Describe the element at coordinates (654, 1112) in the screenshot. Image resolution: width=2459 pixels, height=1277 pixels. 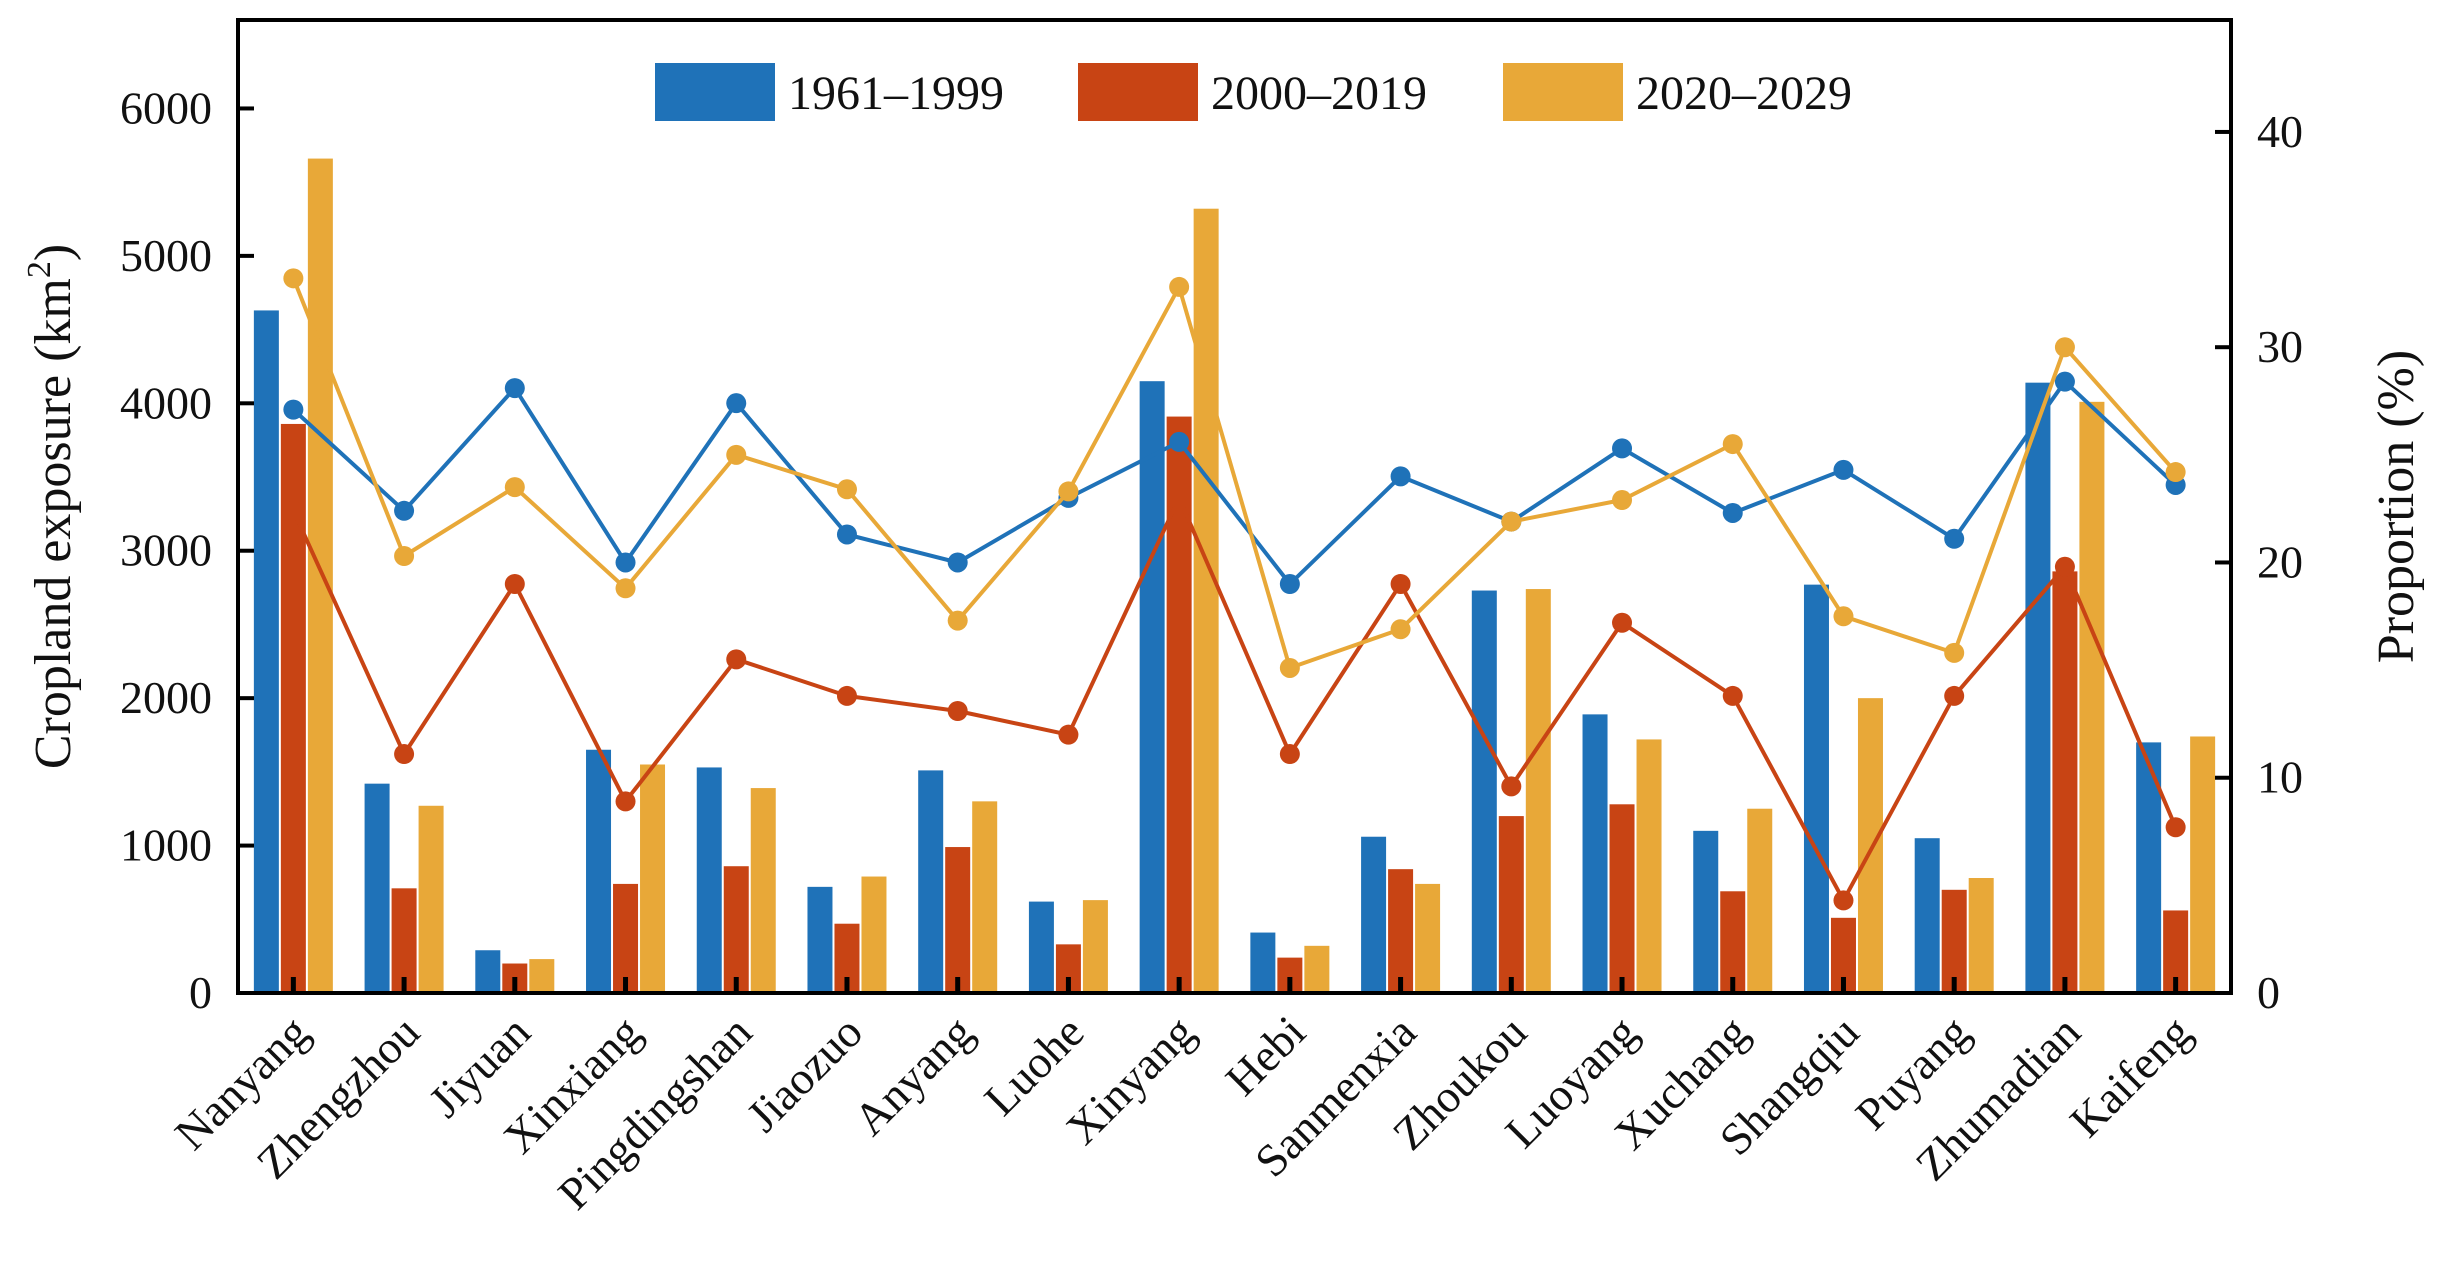
I see `x-label-pingdingshan: Pingdingshan` at that location.